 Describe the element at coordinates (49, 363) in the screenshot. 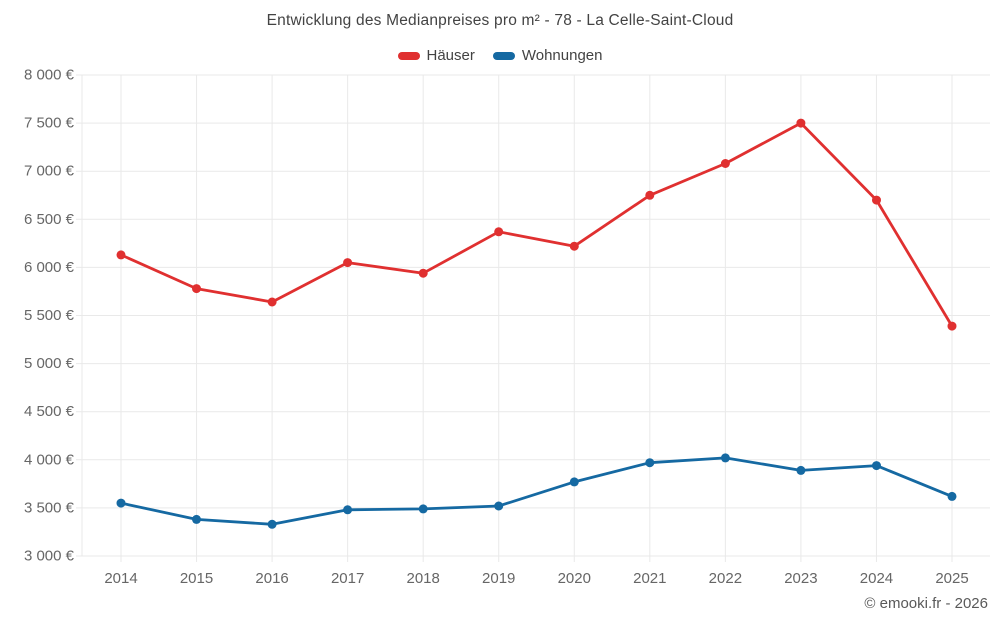

I see `y-axis-label: 5 000 €` at that location.